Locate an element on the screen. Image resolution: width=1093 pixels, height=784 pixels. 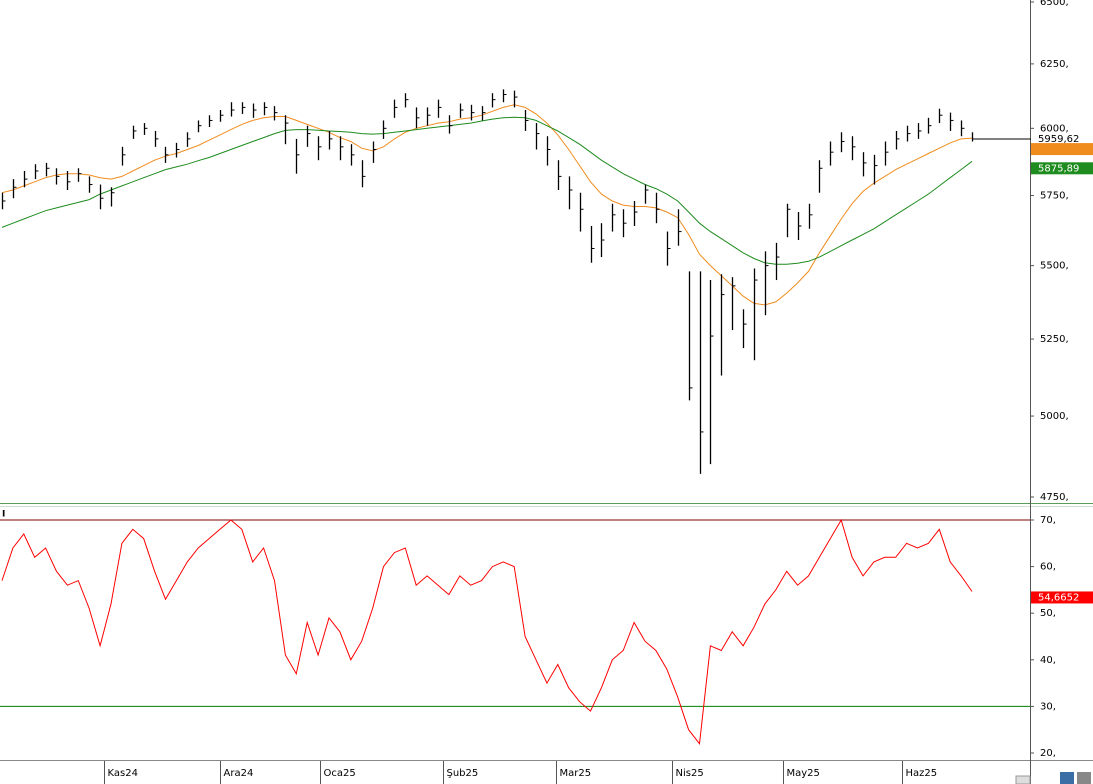
toolbar-icons is located at coordinates (1053, 778).